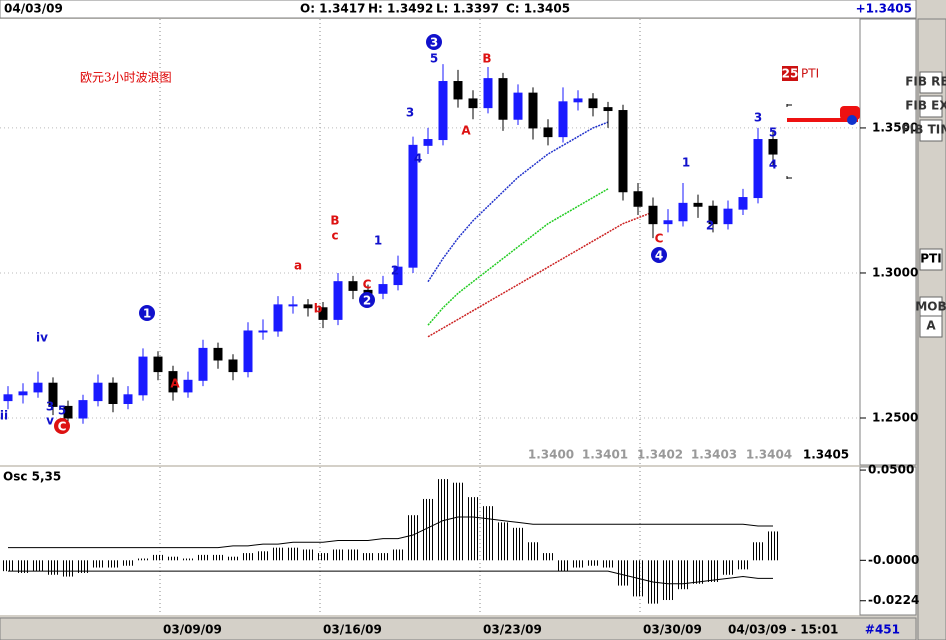 The image size is (946, 640). What do you see at coordinates (486, 59) in the screenshot?
I see `wave-label: B` at bounding box center [486, 59].